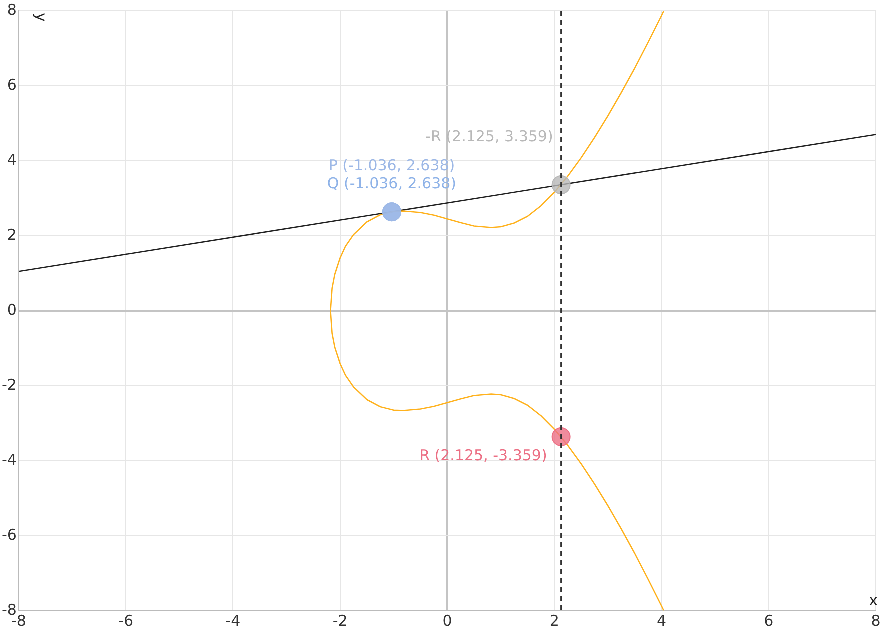  Describe the element at coordinates (9, 535) in the screenshot. I see `y-tick-label: -6` at that location.